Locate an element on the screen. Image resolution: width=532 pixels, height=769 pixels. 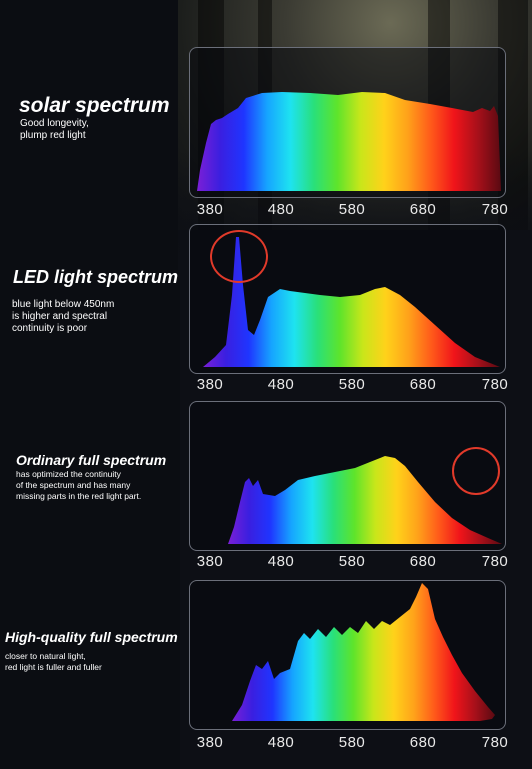
led-spectrum-panel is located at coordinates (347, 299).